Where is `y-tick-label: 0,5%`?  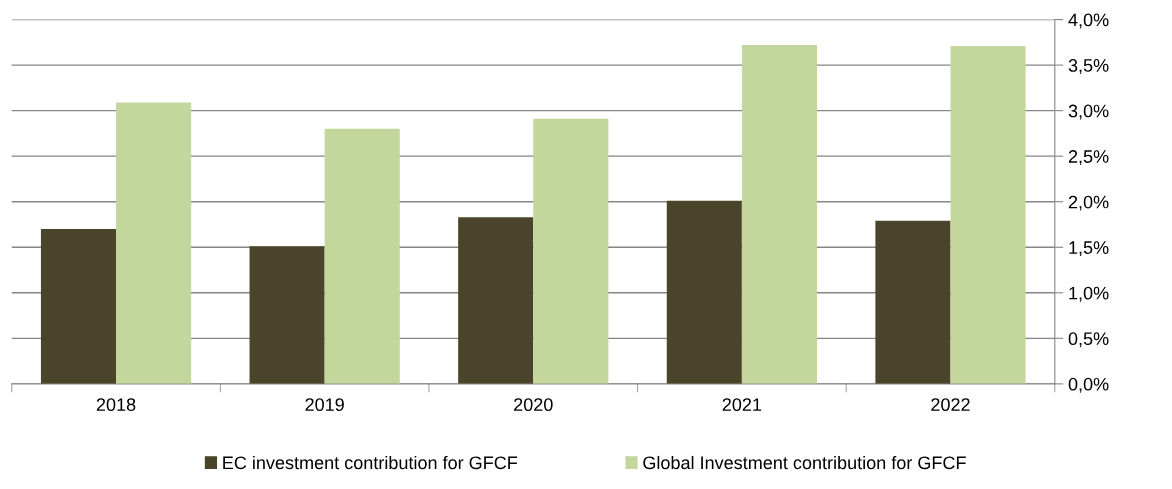 y-tick-label: 0,5% is located at coordinates (1088, 340).